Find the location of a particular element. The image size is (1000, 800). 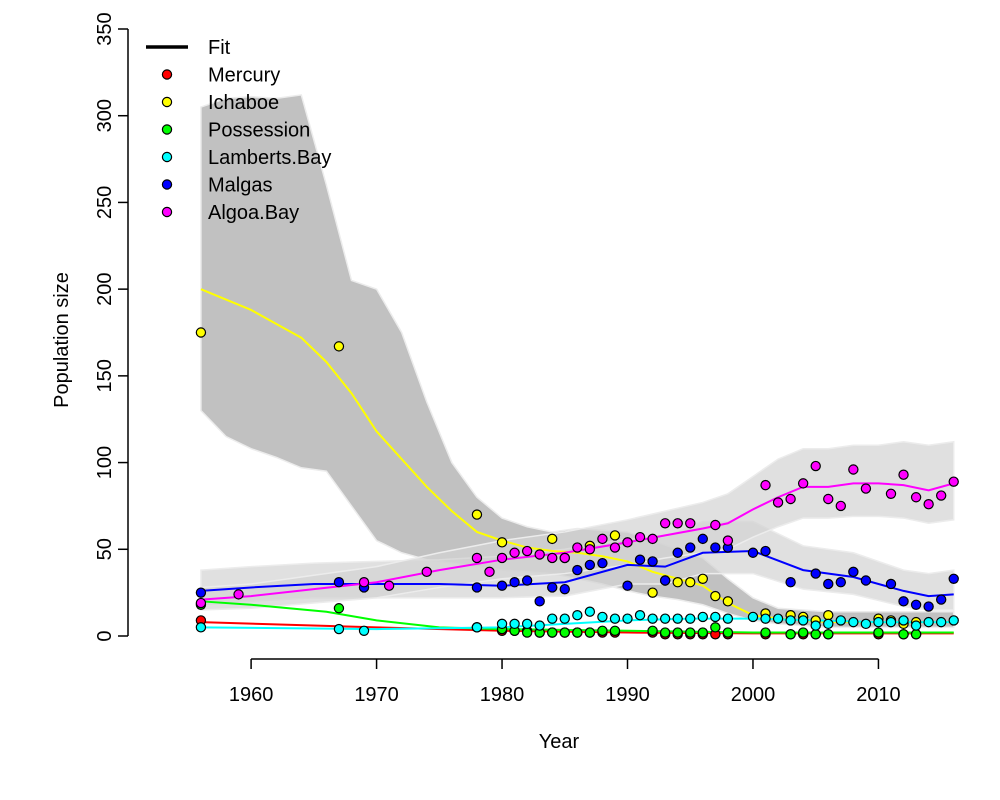

x-tick-label: 1980 is located at coordinates (502, 695).